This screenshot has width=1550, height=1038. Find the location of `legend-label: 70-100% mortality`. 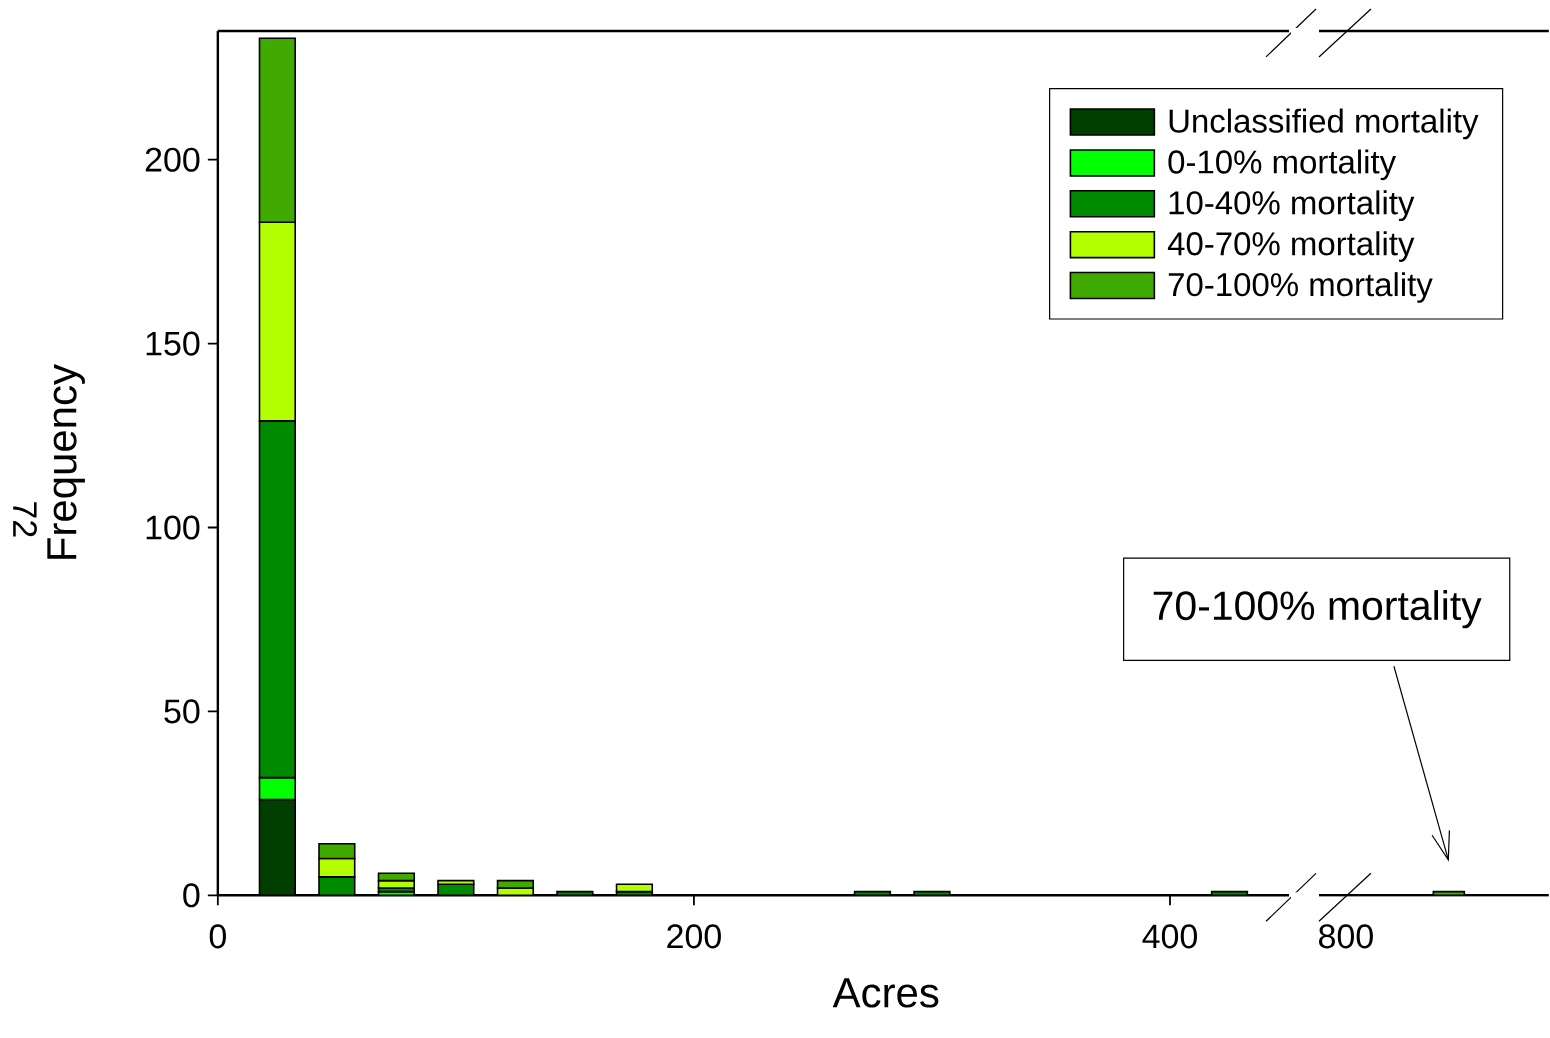

legend-label: 70-100% mortality is located at coordinates (1300, 287).